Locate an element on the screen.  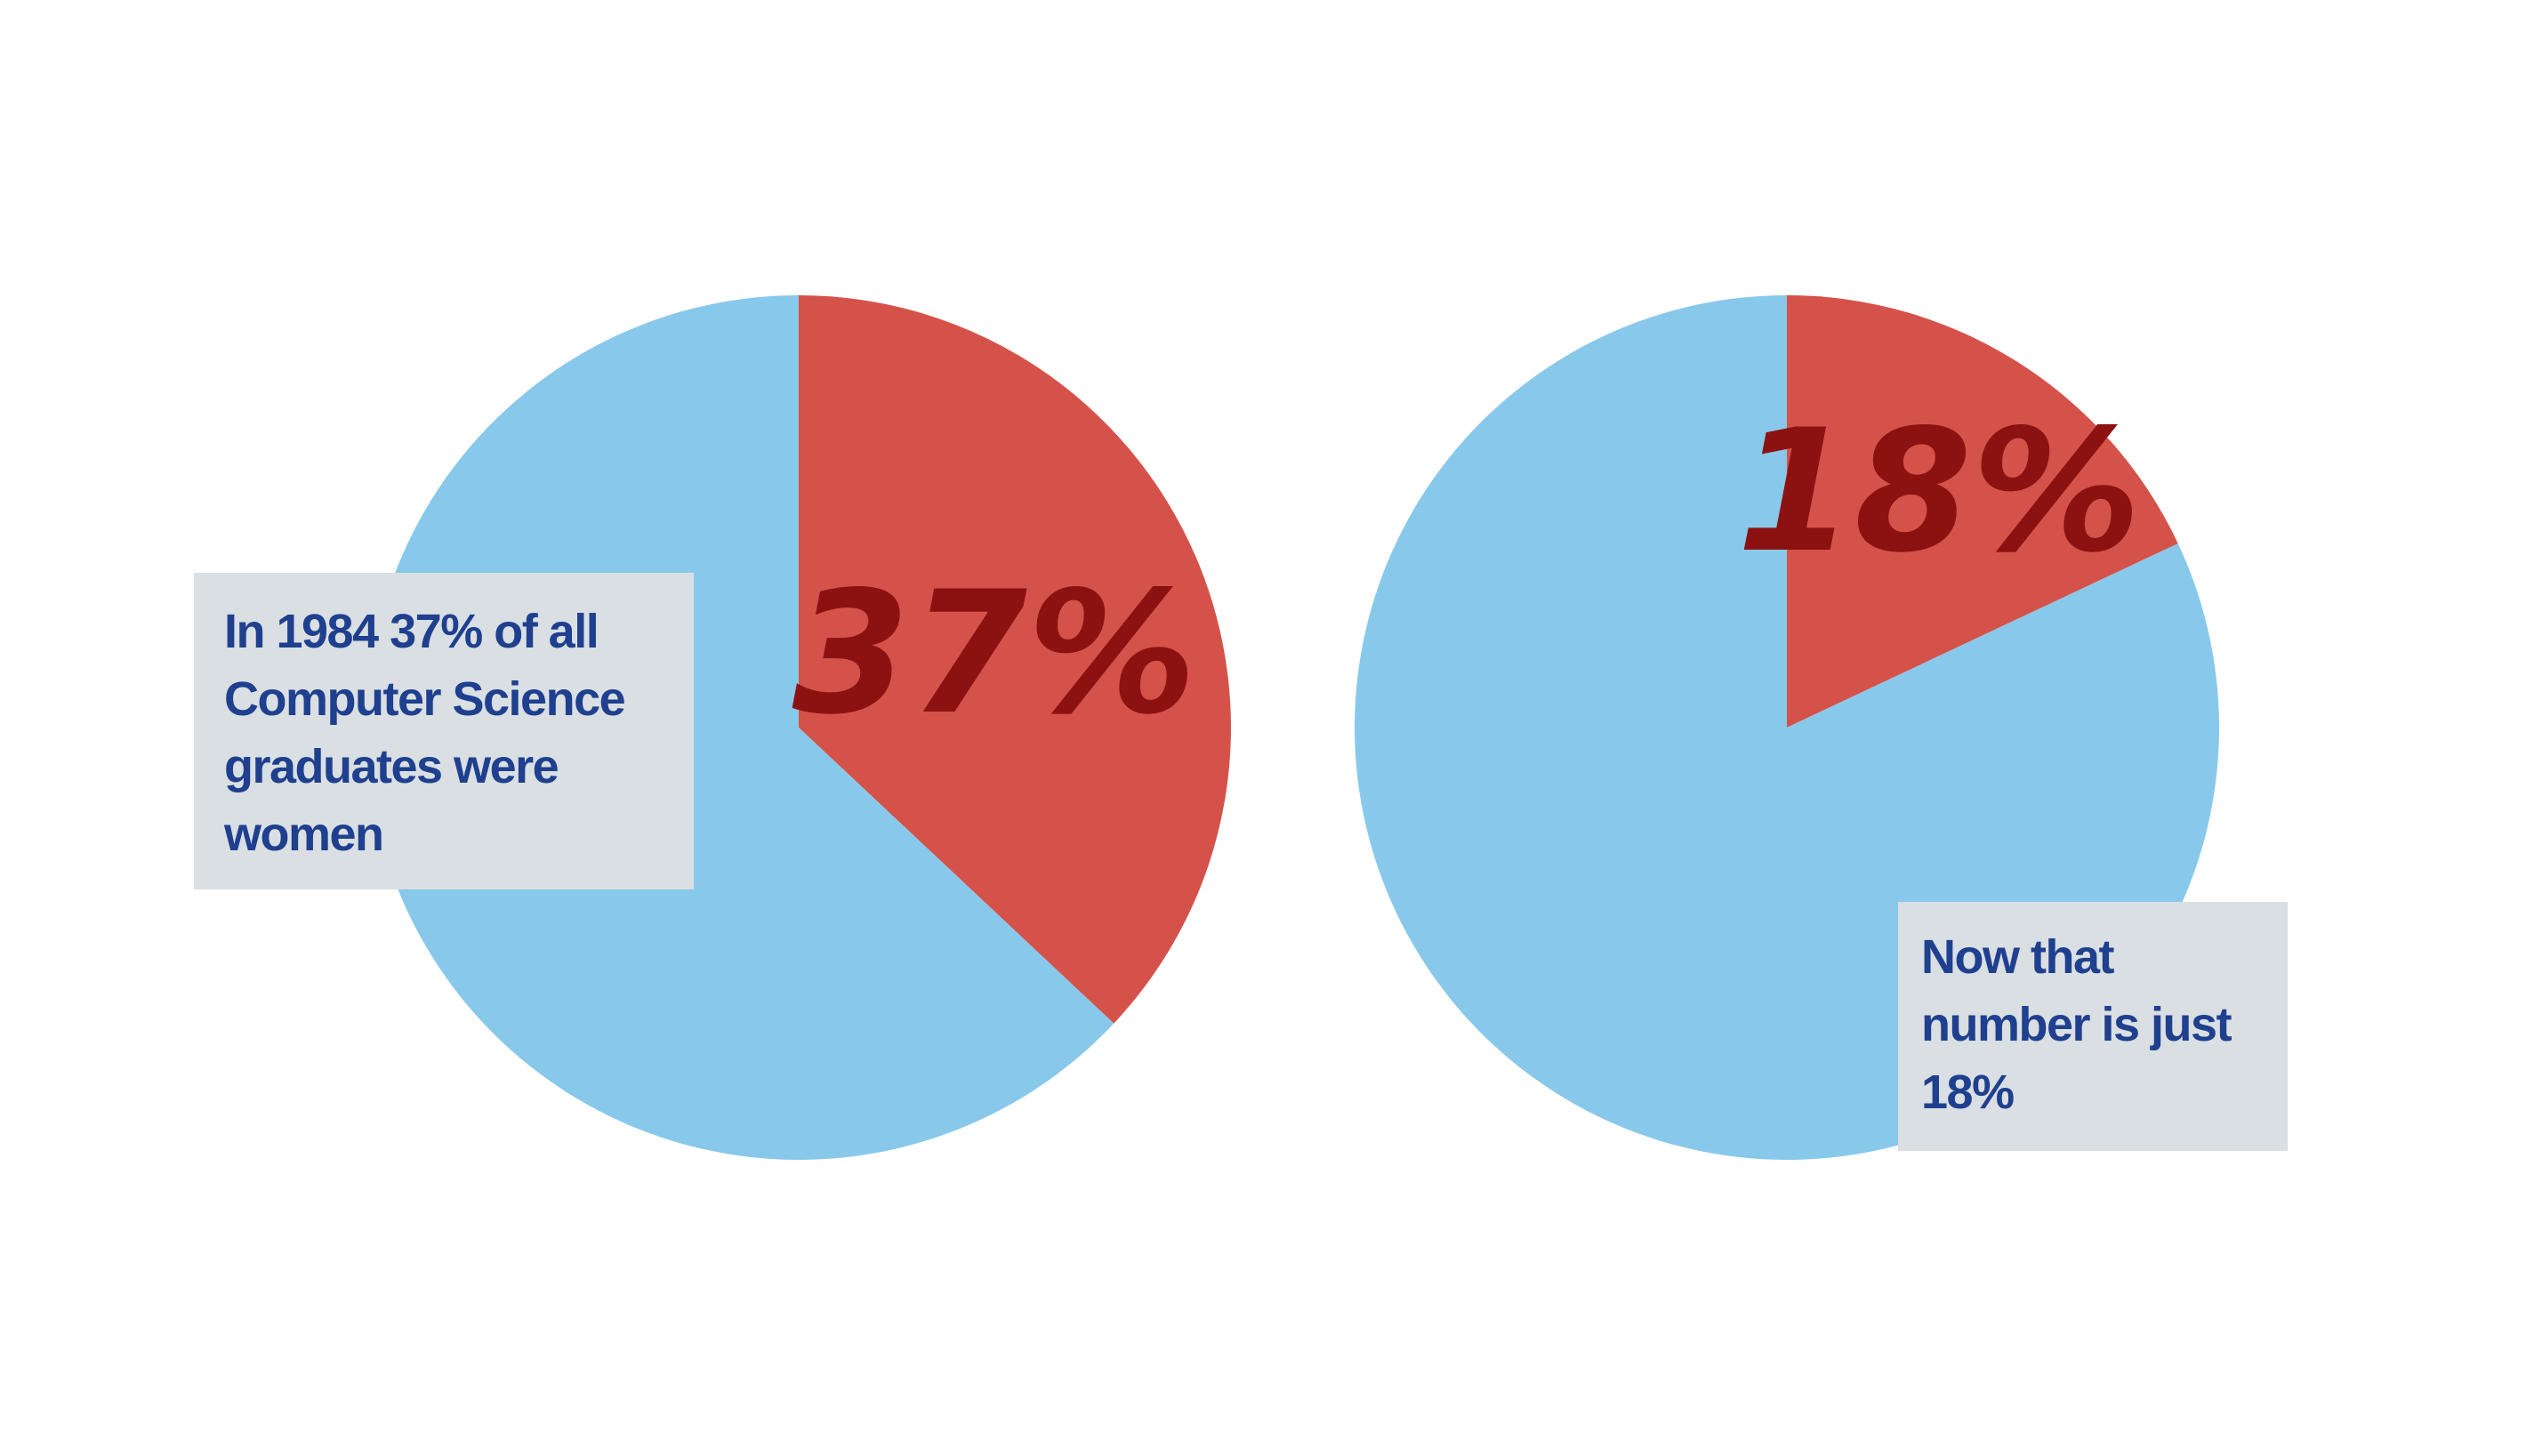
callout-now: Now that number is just 18% is located at coordinates (2093, 1026).